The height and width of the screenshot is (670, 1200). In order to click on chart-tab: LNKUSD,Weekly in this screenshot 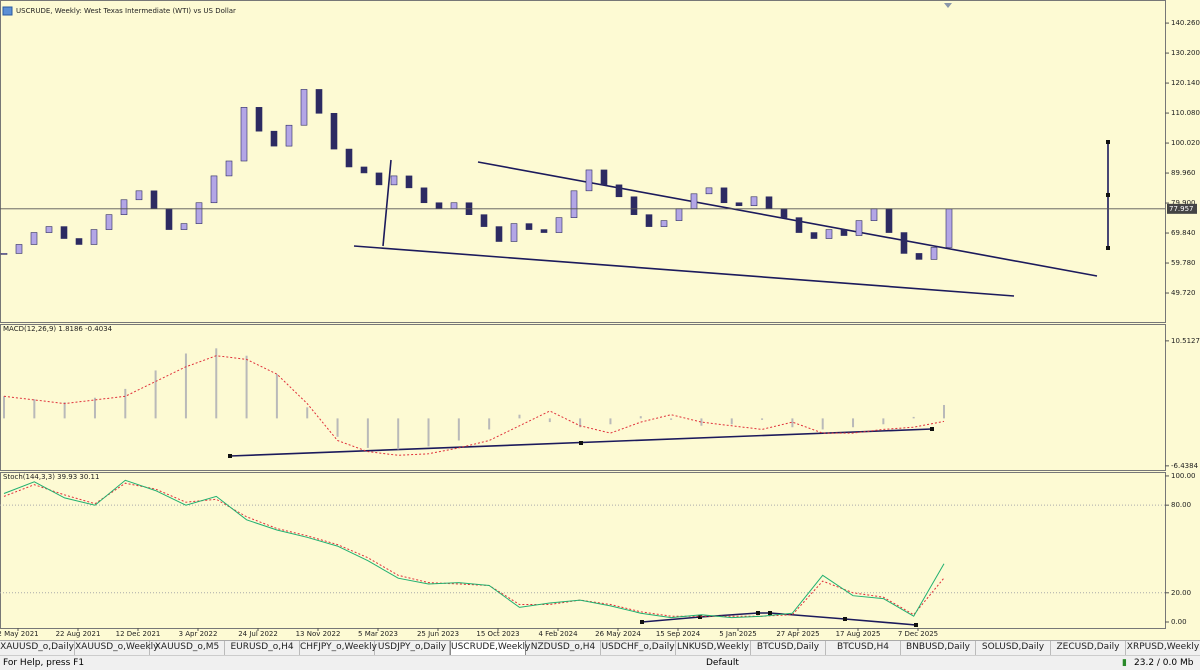, I will do `click(713, 648)`.